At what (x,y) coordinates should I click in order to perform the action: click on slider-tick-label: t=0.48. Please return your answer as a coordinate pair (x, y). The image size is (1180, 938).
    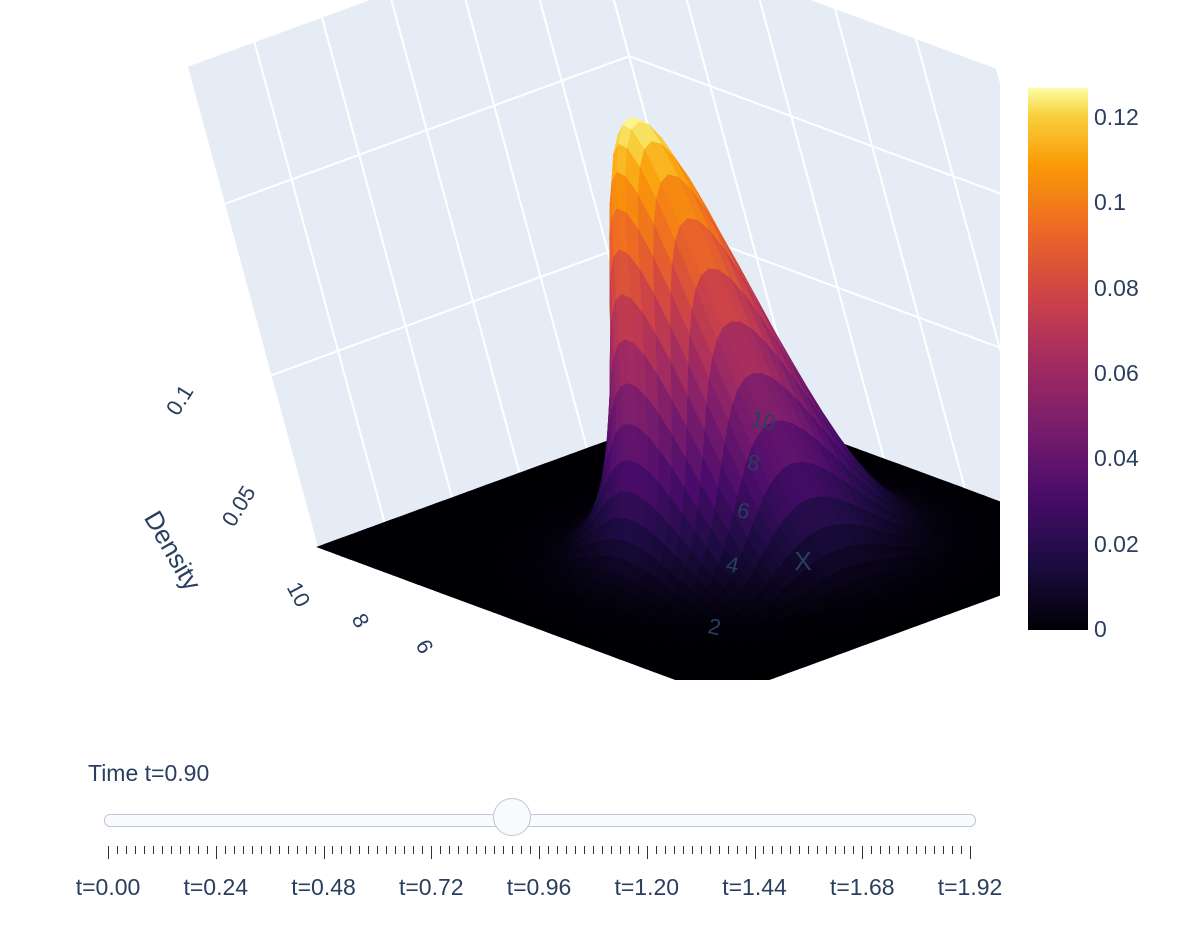
    Looking at the image, I should click on (323, 887).